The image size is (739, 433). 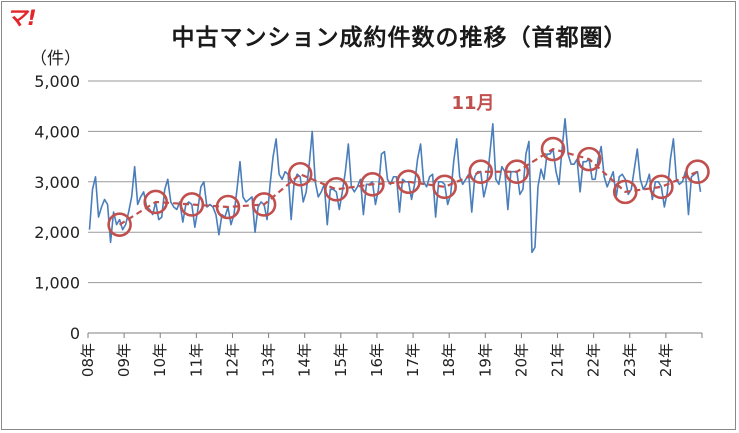 What do you see at coordinates (232, 360) in the screenshot?
I see `x-tick-label: 12年` at bounding box center [232, 360].